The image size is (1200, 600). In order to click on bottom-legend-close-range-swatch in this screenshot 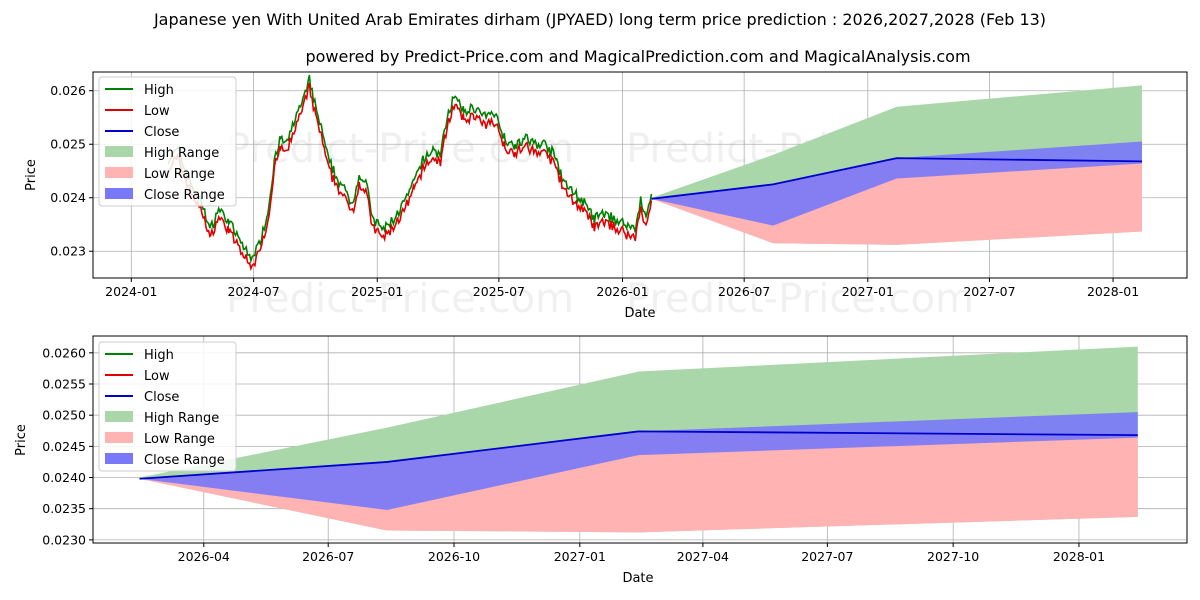, I will do `click(119, 458)`.